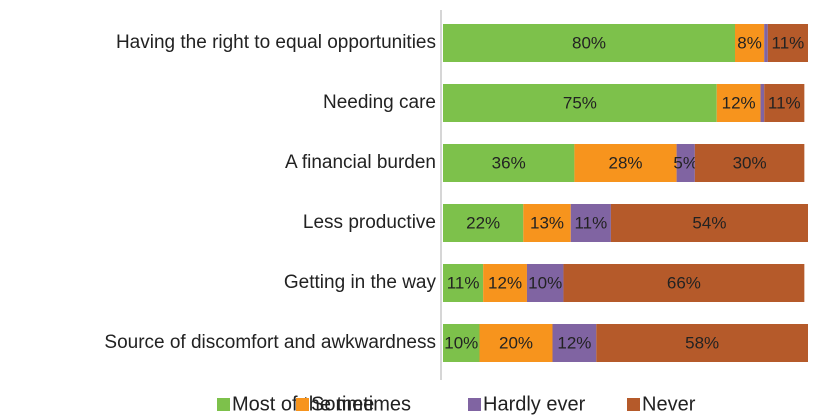 The image size is (825, 418). Describe the element at coordinates (369, 222) in the screenshot. I see `category-label: Less productive` at that location.